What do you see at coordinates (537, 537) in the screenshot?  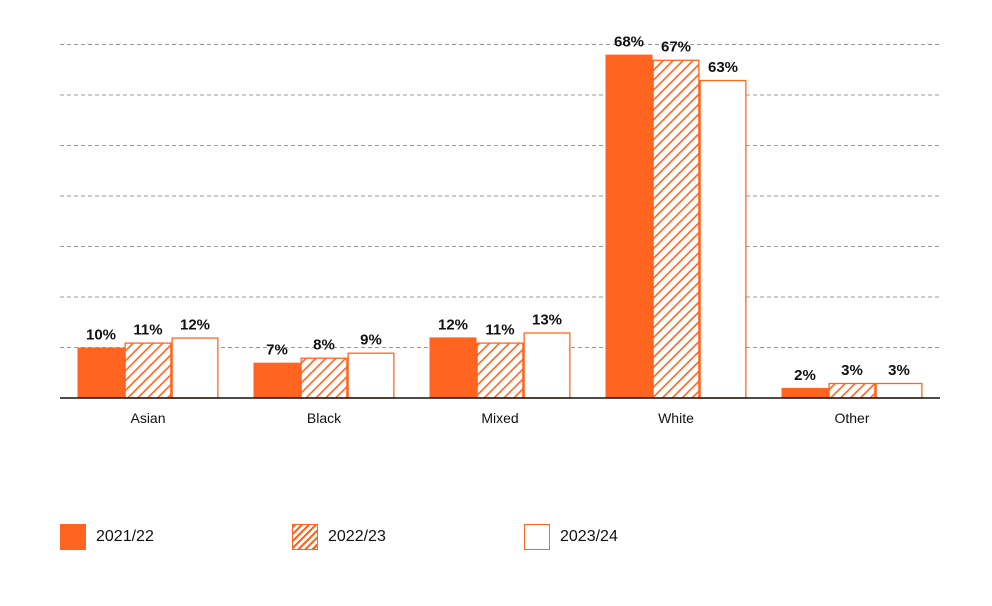 I see `legend-swatch-outline` at bounding box center [537, 537].